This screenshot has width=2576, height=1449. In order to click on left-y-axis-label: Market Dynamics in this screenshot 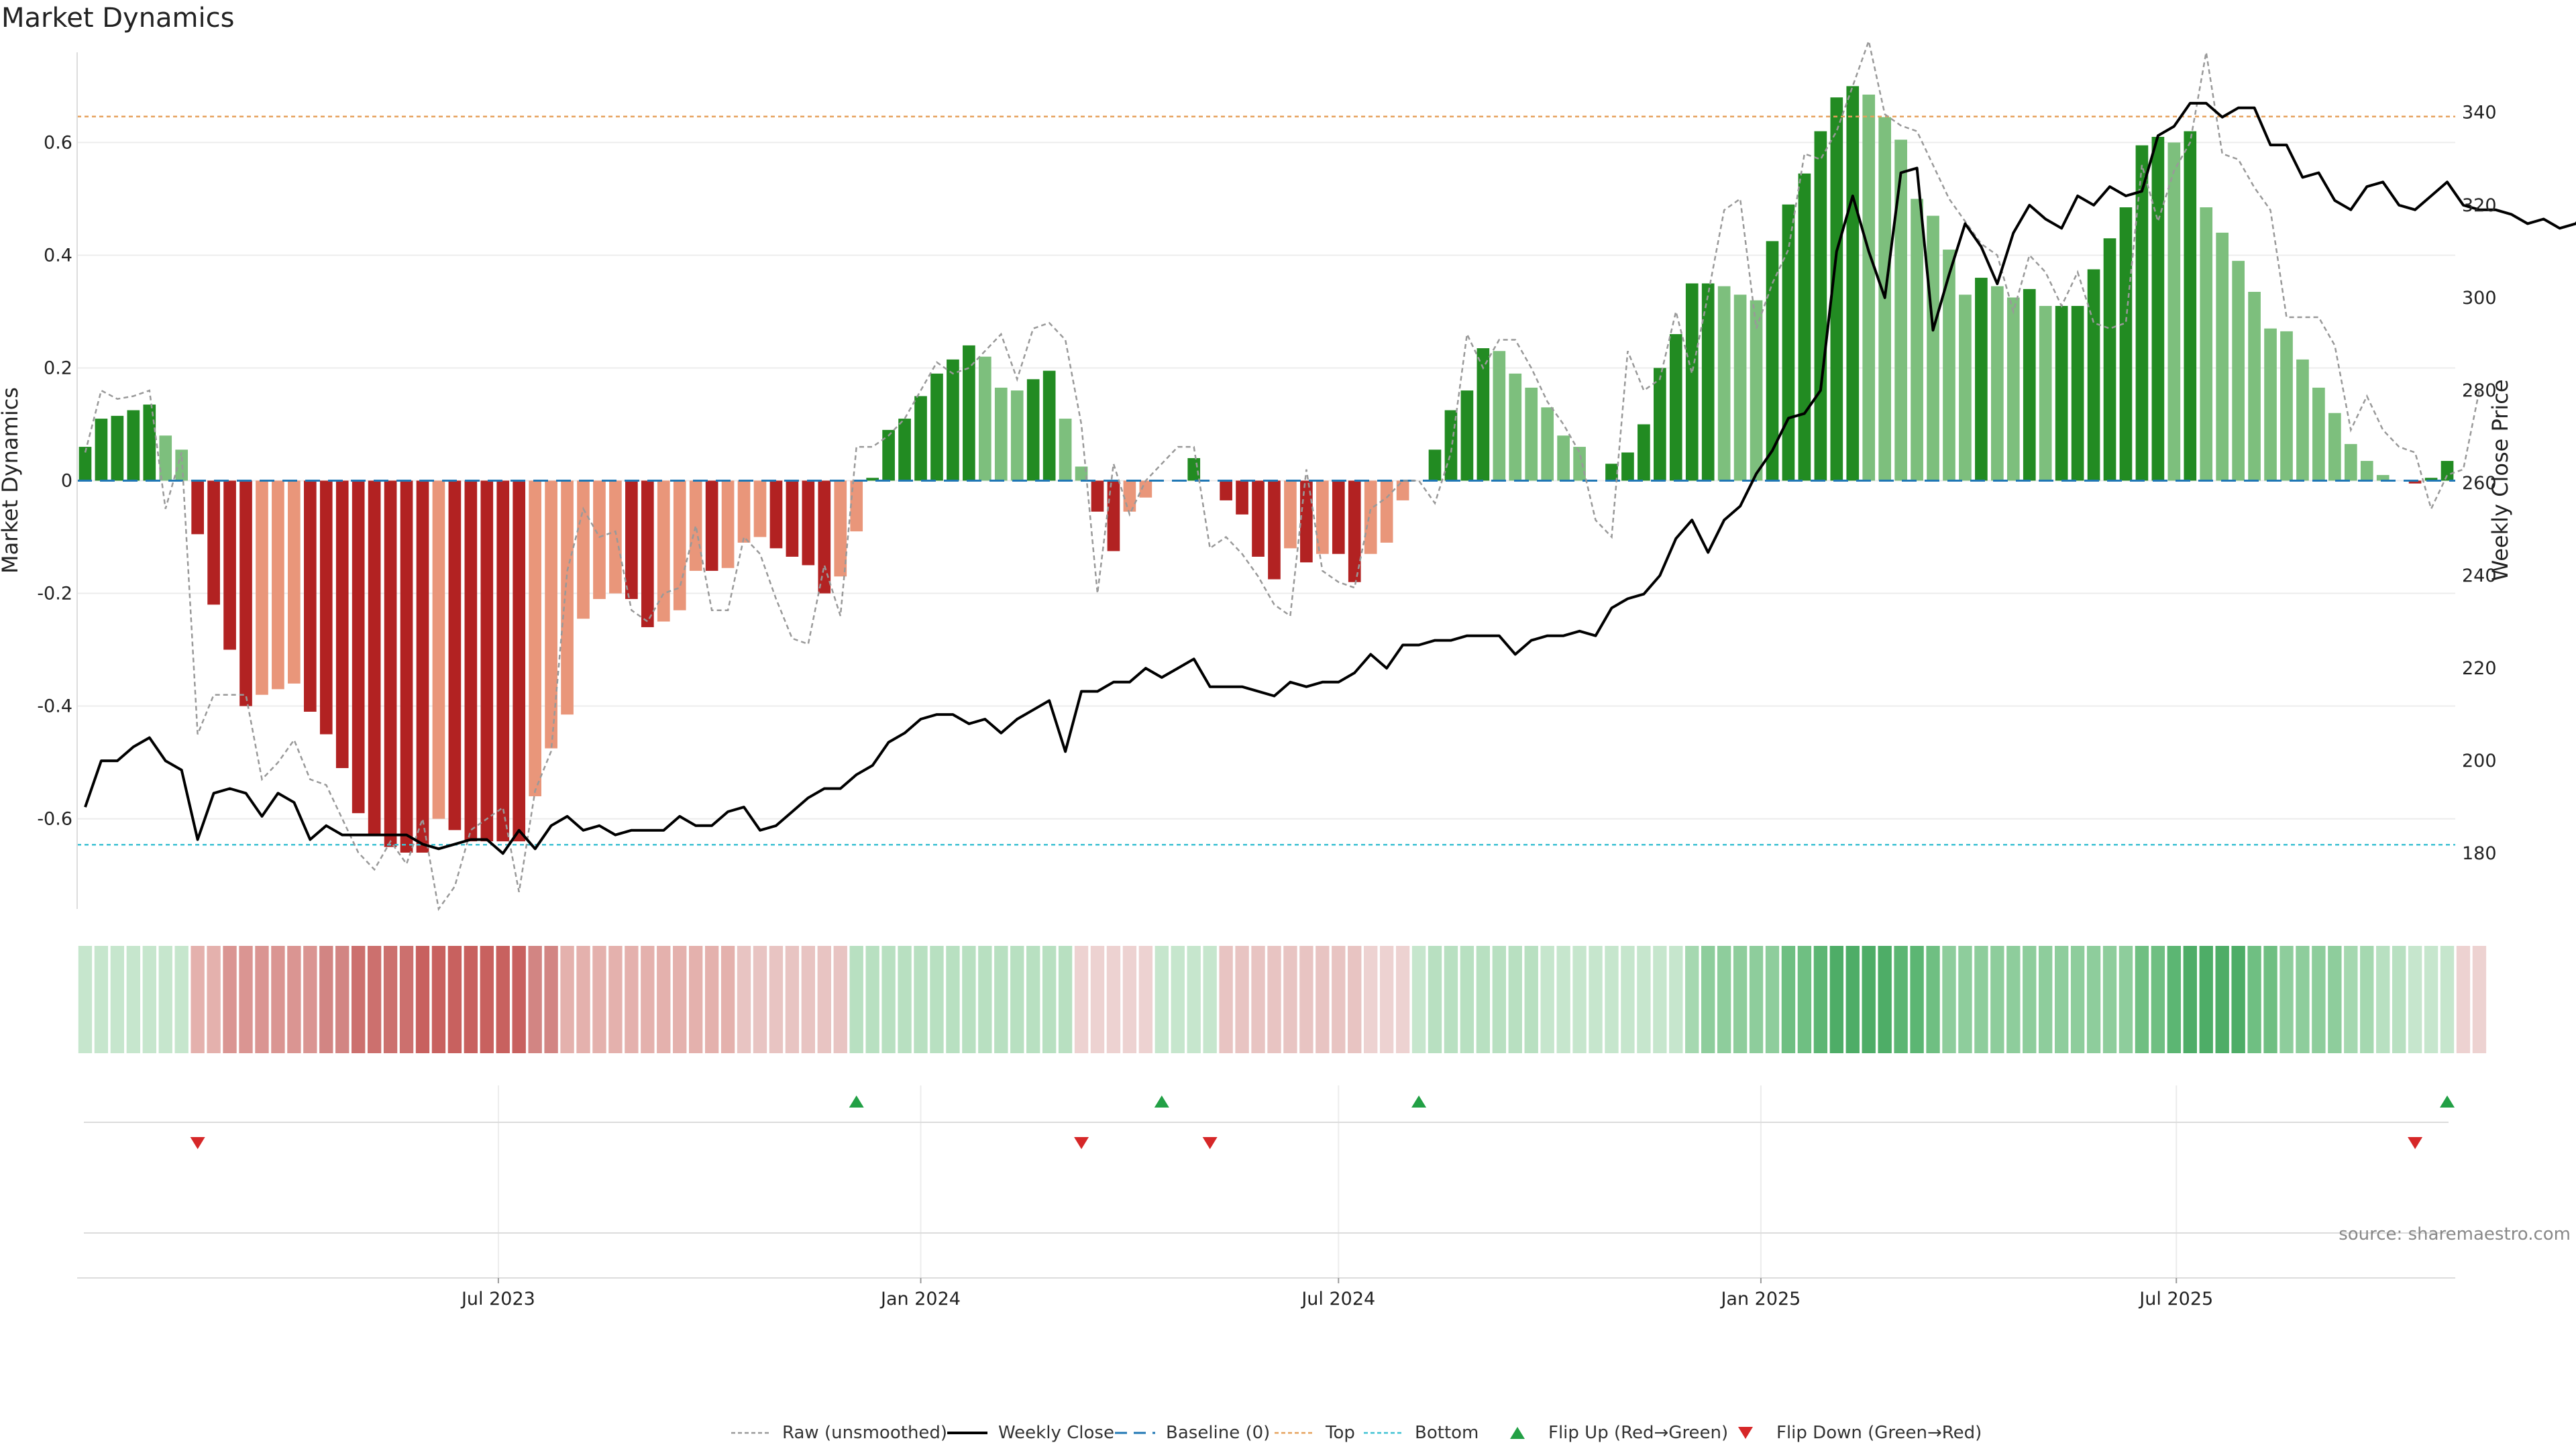, I will do `click(11, 480)`.